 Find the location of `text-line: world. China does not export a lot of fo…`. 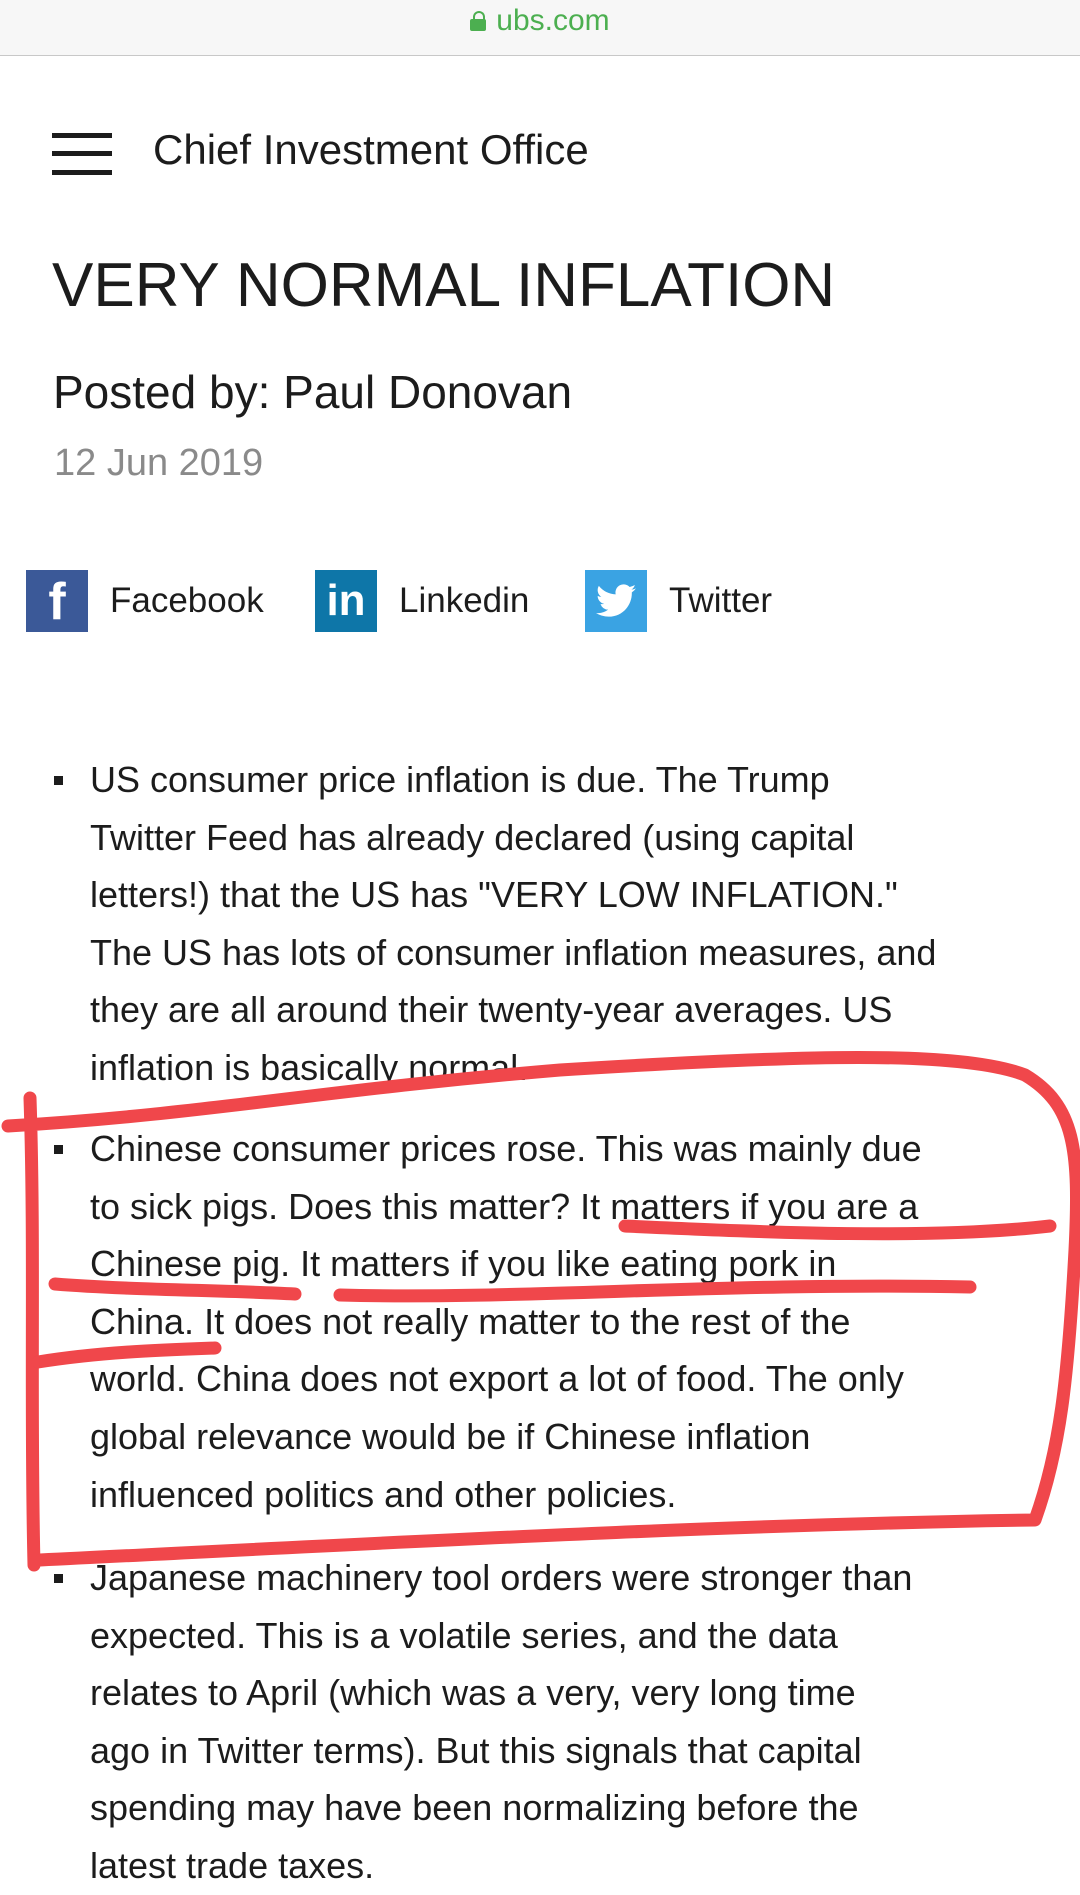

text-line: world. China does not export a lot of fo… is located at coordinates (497, 1379).